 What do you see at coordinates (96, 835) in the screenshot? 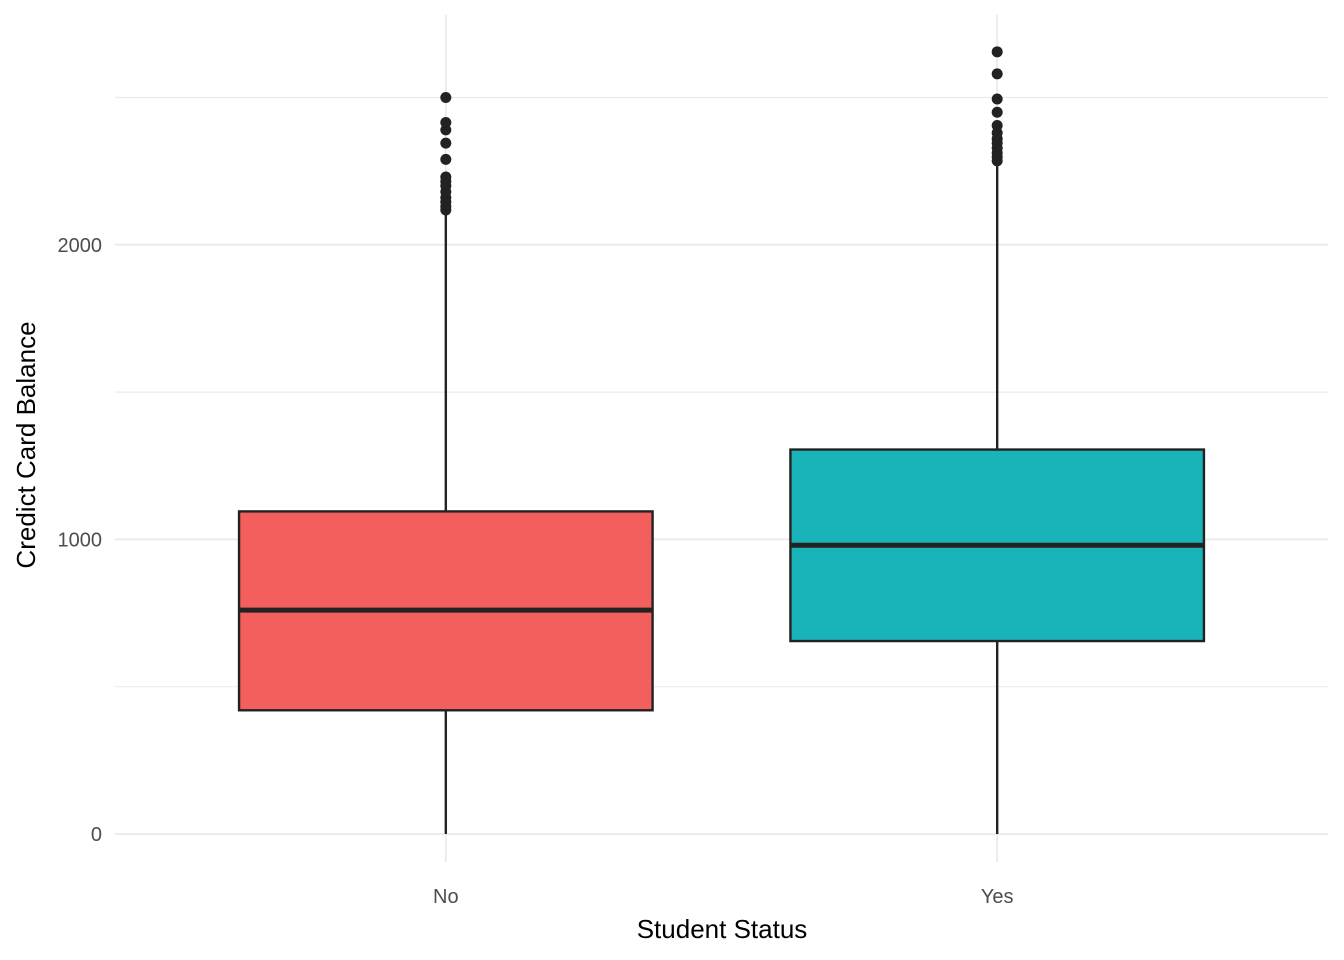
I see `y-tick-label: 0` at bounding box center [96, 835].